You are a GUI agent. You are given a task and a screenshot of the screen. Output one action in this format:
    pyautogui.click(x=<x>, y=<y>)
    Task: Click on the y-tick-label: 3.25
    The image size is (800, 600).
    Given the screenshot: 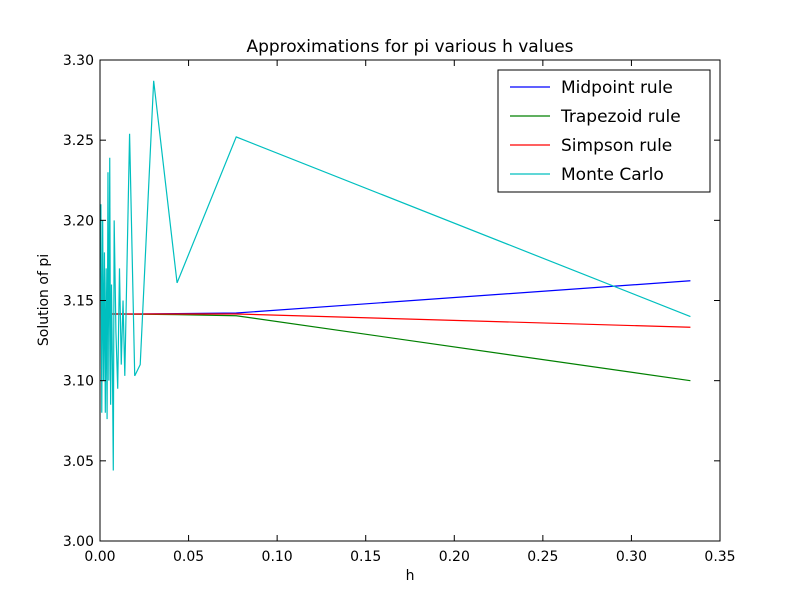 What is the action you would take?
    pyautogui.click(x=78, y=141)
    